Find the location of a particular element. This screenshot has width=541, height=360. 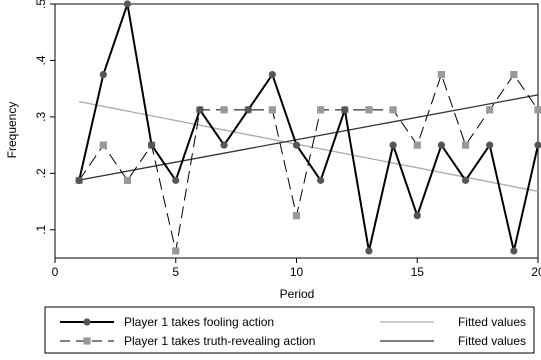

y-tick-label: .5 is located at coordinates (41, 4).